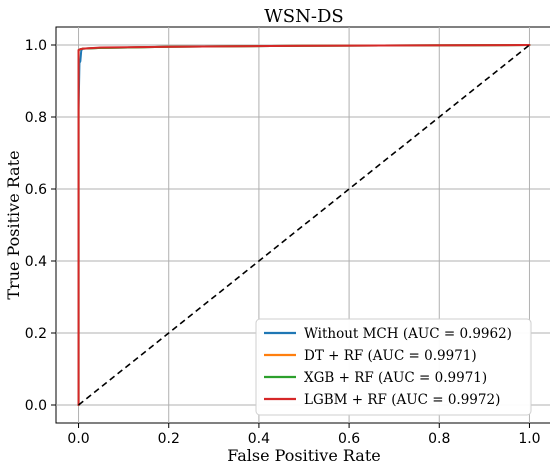 Image resolution: width=550 pixels, height=468 pixels. Describe the element at coordinates (259, 439) in the screenshot. I see `x-tick-label: 0.4` at that location.